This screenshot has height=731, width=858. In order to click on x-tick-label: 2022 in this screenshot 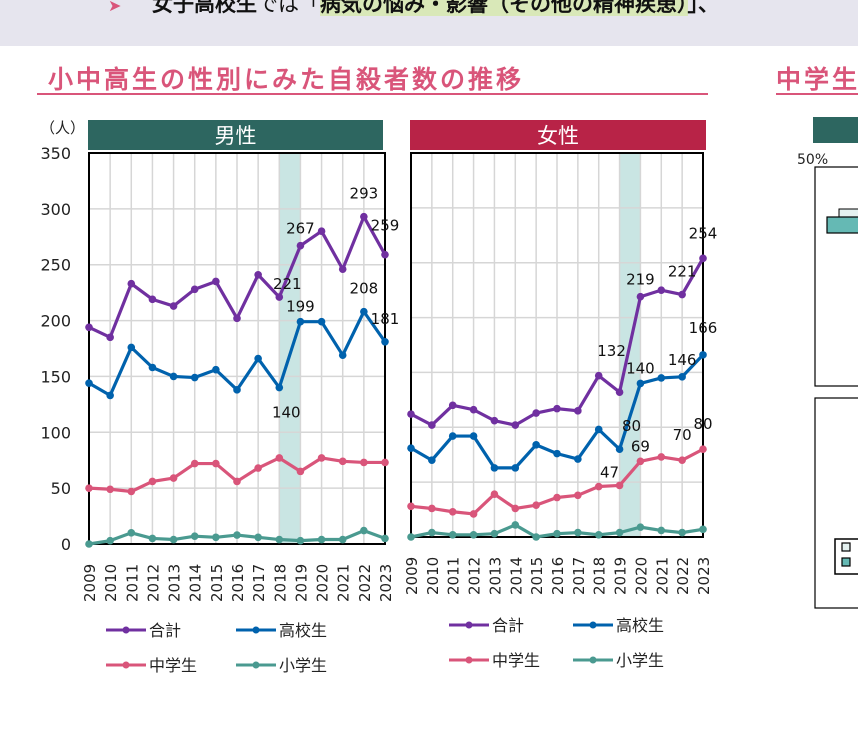, I will do `click(365, 583)`.